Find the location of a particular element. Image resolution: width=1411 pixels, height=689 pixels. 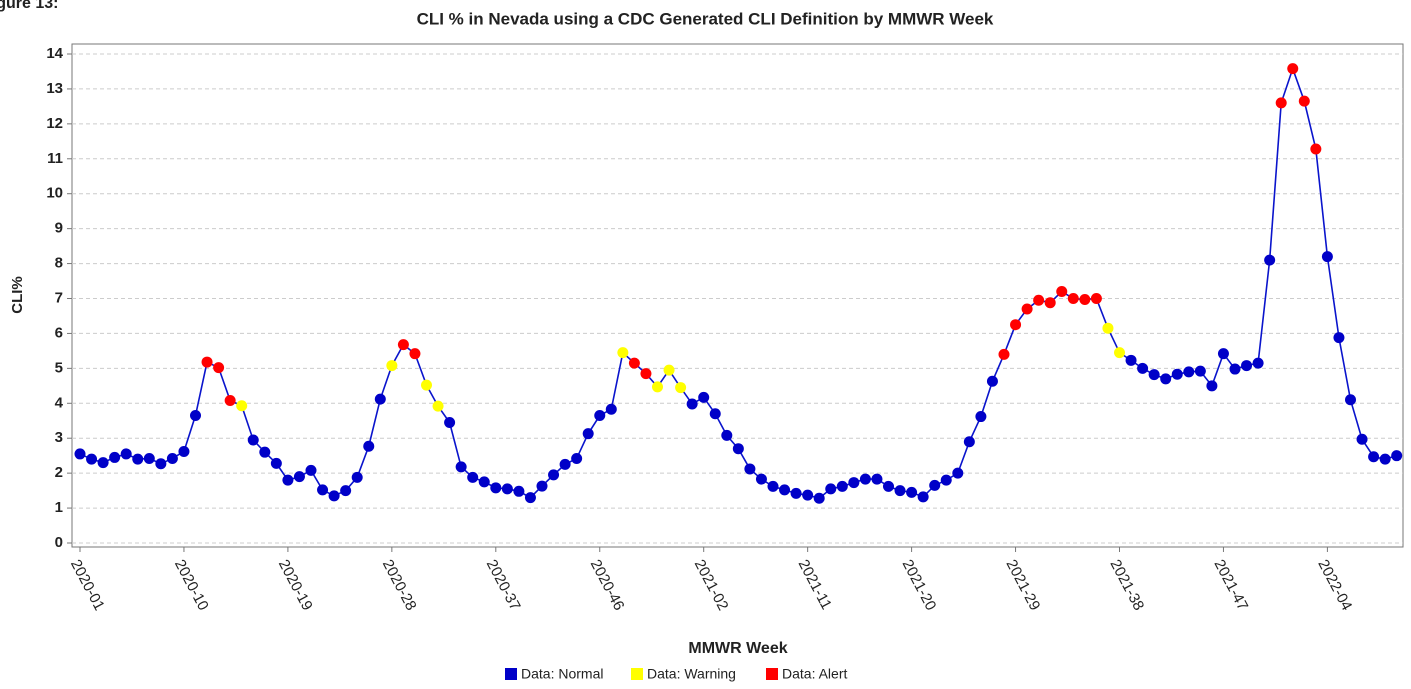

y-tick-label: 0 is located at coordinates (59, 542).